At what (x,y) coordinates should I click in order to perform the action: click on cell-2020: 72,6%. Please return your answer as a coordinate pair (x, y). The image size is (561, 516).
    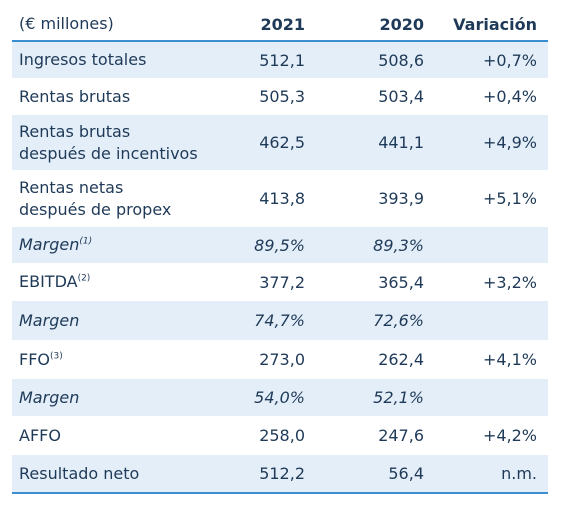
    Looking at the image, I should click on (398, 320).